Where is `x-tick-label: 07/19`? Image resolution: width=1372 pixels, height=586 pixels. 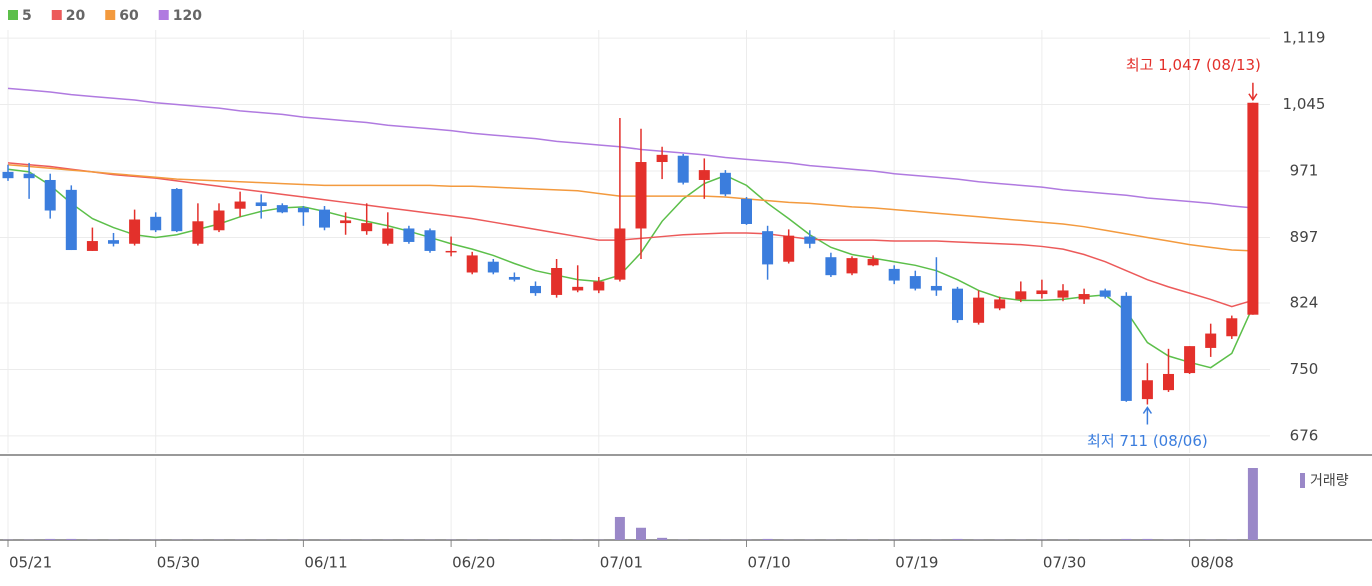
x-tick-label: 07/19 is located at coordinates (916, 563).